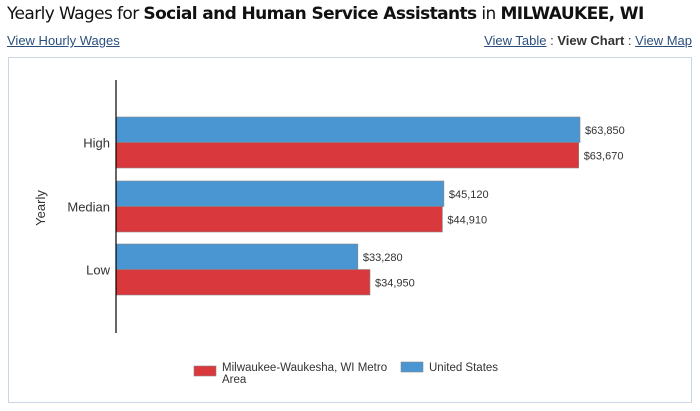 The height and width of the screenshot is (411, 700). I want to click on view-chart-current: View Chart, so click(591, 40).